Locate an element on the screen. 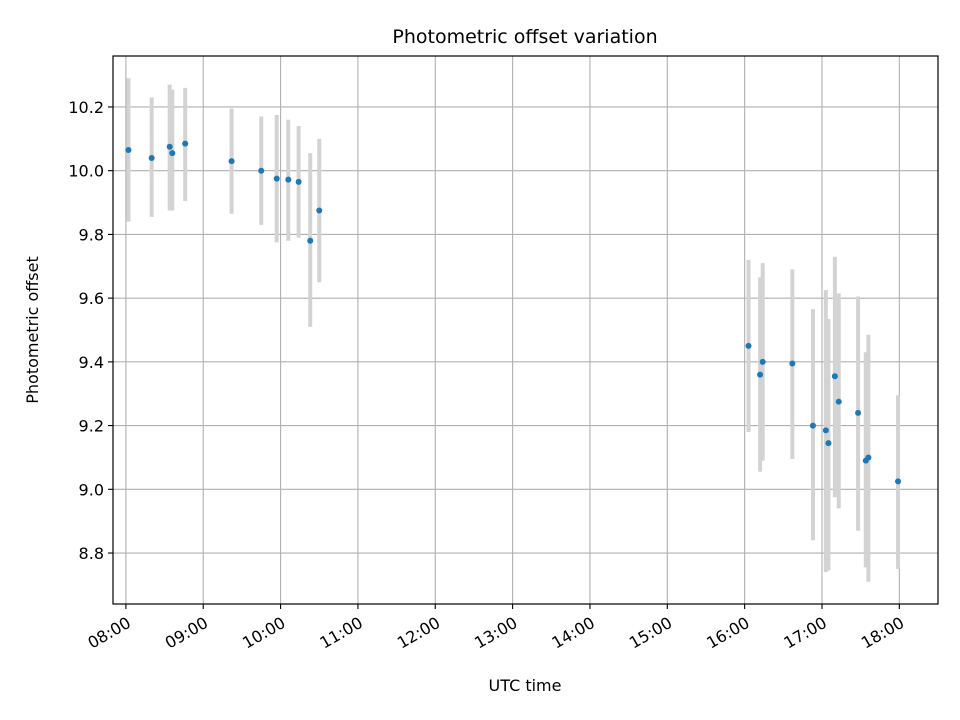 This screenshot has height=720, width=960. y-tick-label: 10.2 is located at coordinates (86, 107).